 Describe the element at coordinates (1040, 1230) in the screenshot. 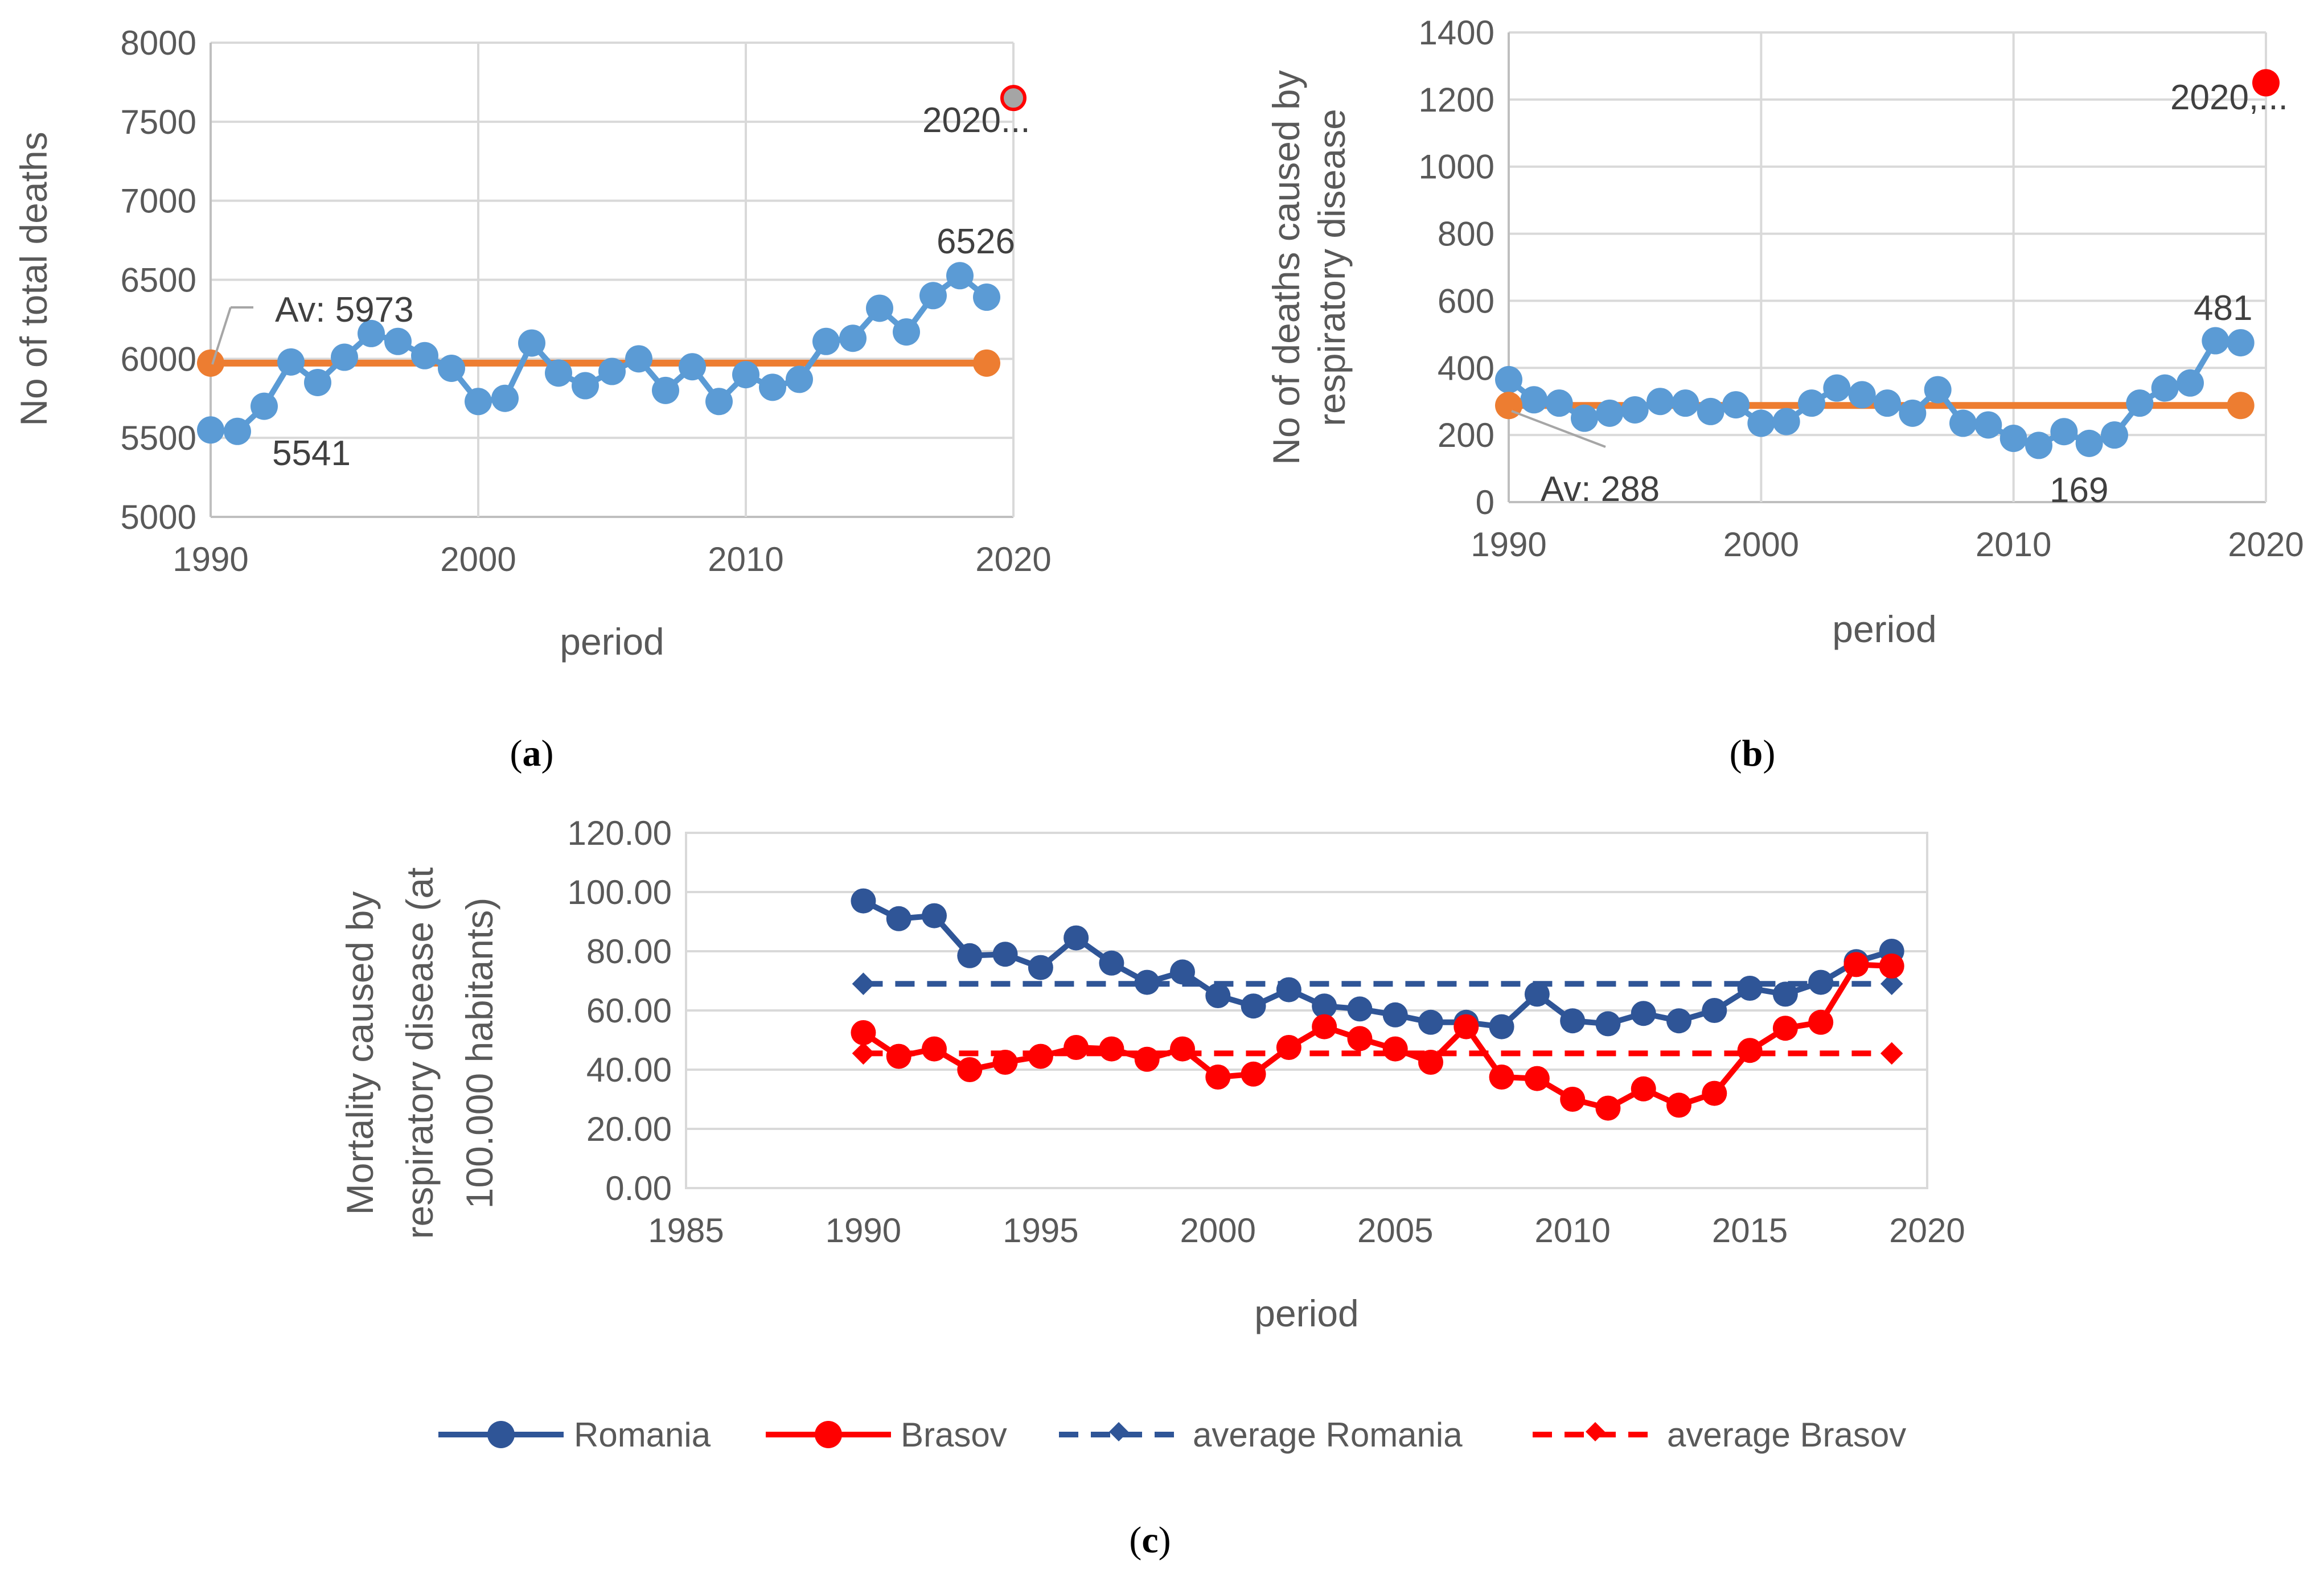

I see `x-tick-label: 1995` at that location.